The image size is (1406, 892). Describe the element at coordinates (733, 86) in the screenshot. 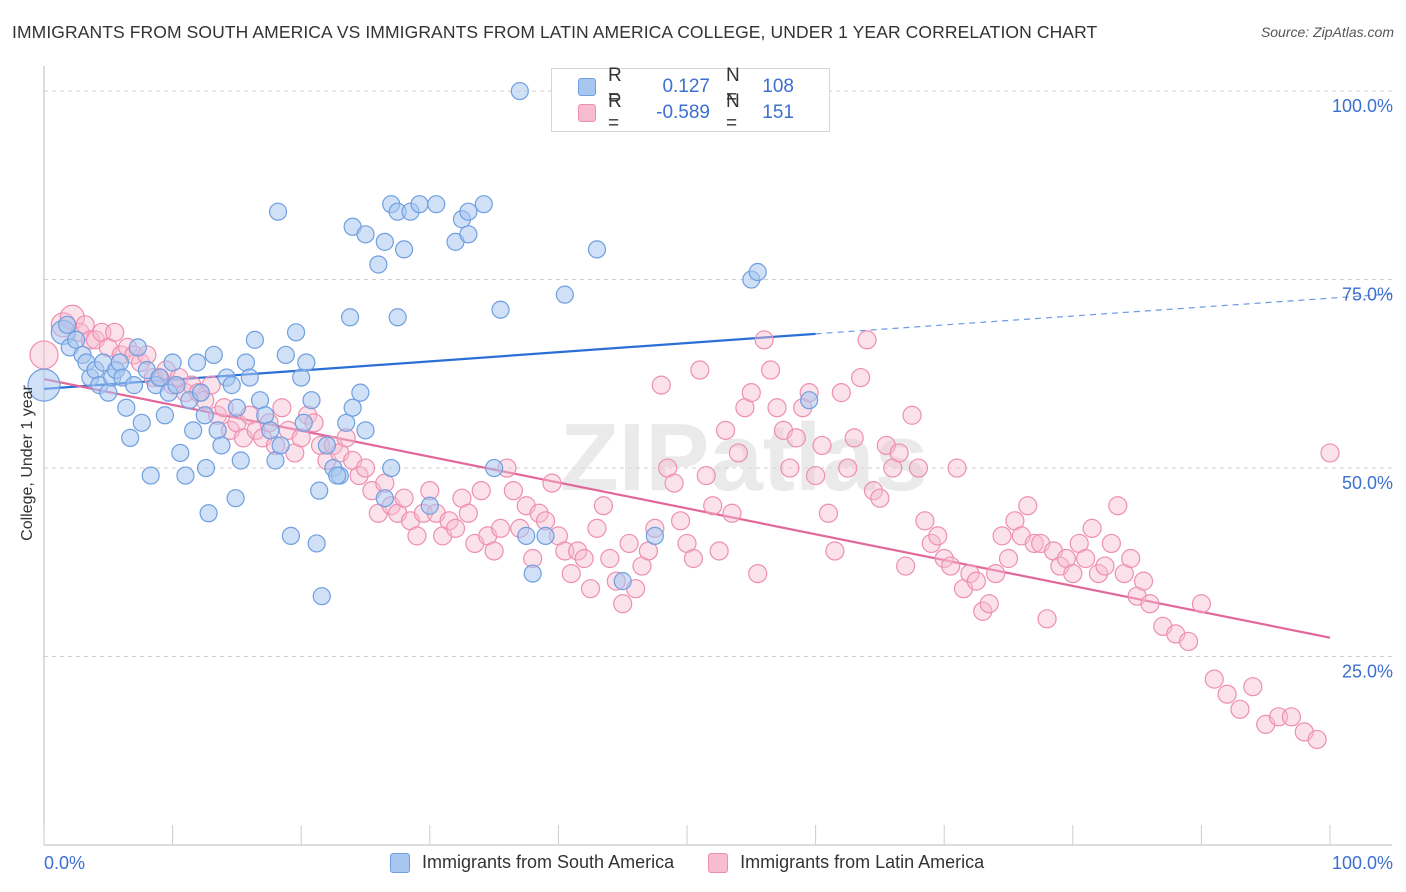

I see `legend-n-label: N =` at that location.